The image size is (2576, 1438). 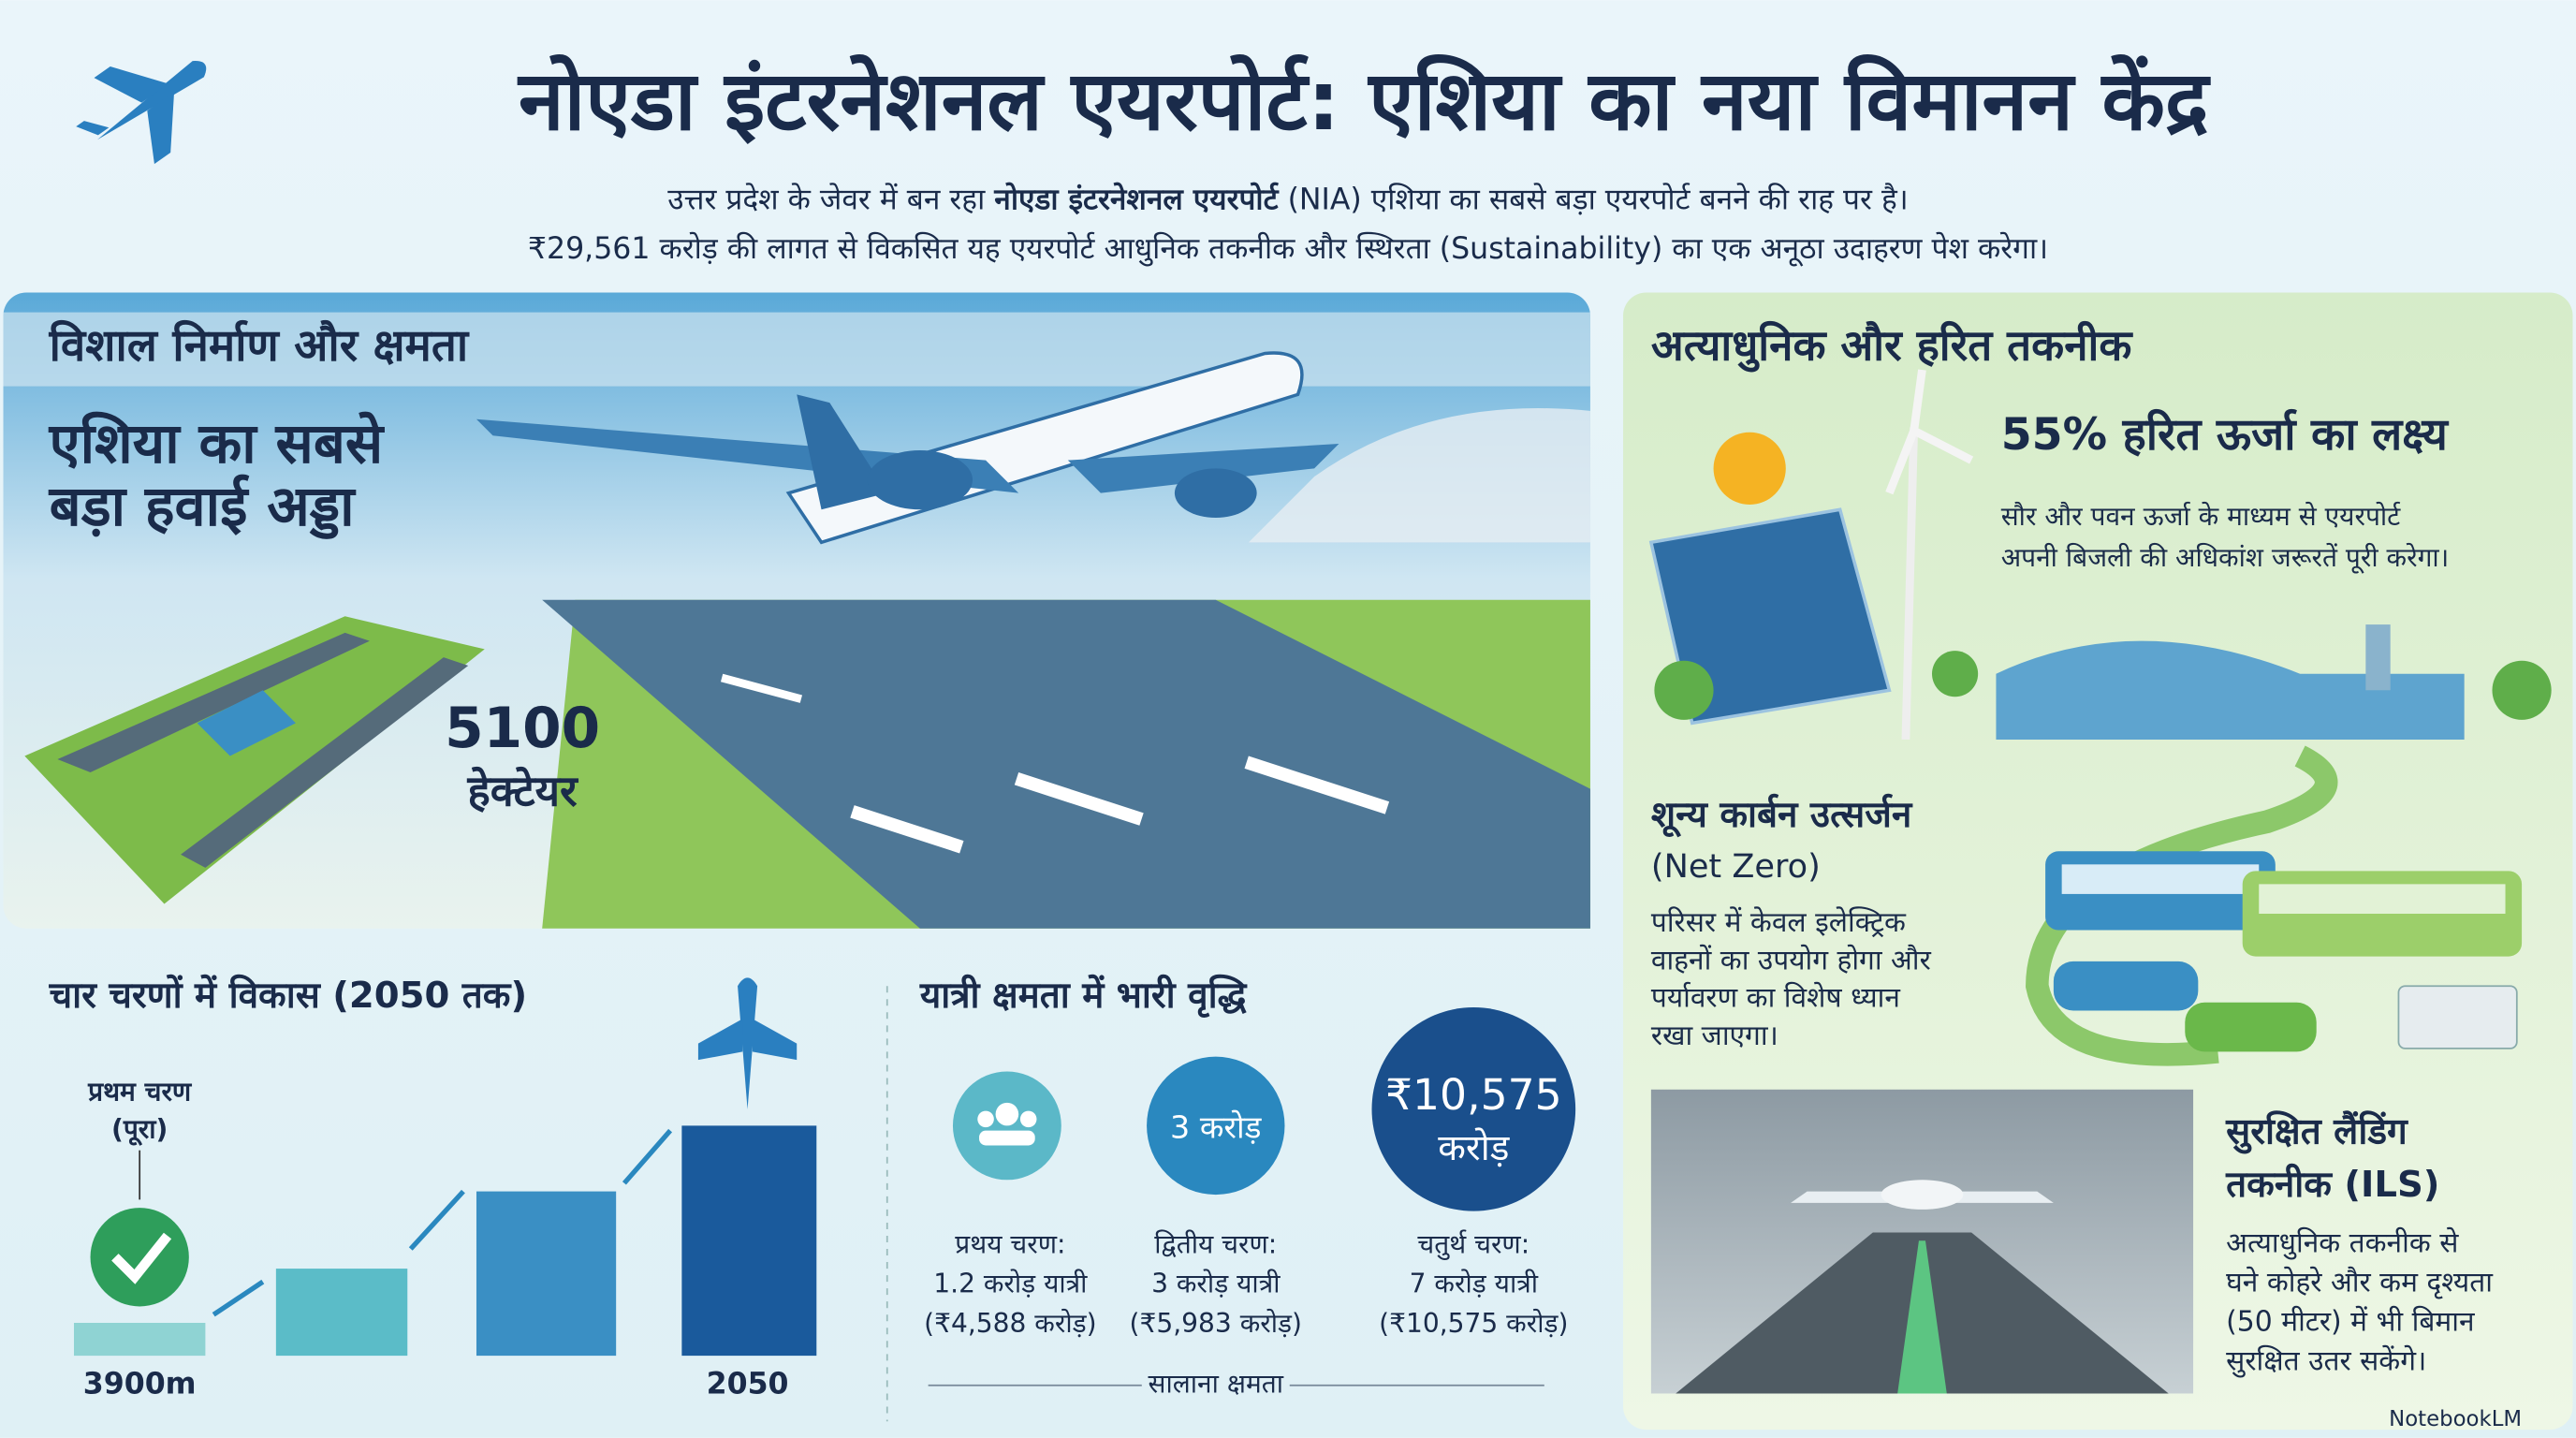 I want to click on circle-label: 3 करोड़, so click(x=1216, y=1126).